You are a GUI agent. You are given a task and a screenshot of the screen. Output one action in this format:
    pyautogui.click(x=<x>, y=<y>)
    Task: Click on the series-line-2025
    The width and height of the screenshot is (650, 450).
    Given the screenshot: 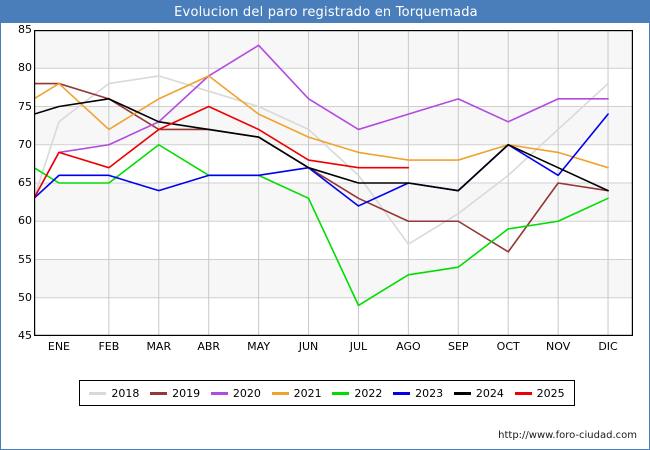 What is the action you would take?
    pyautogui.click(x=222, y=152)
    